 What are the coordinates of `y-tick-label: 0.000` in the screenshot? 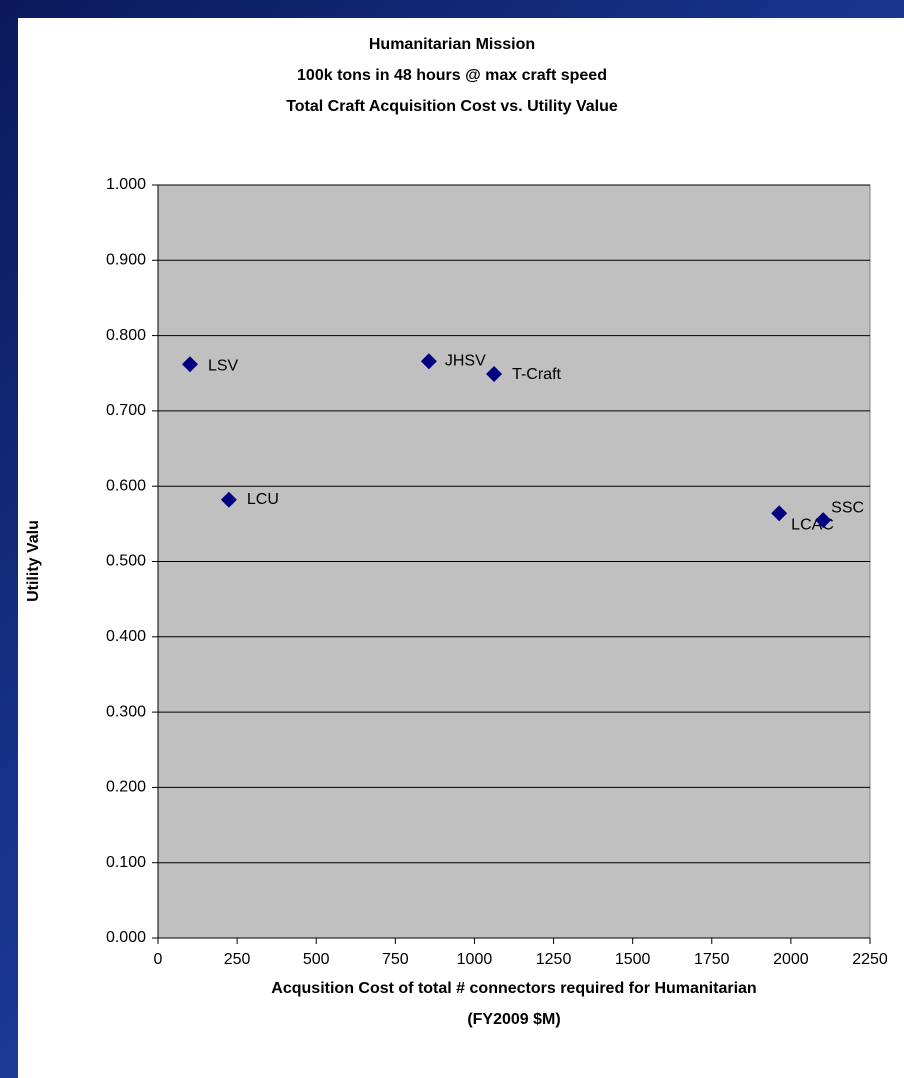 It's located at (126, 937).